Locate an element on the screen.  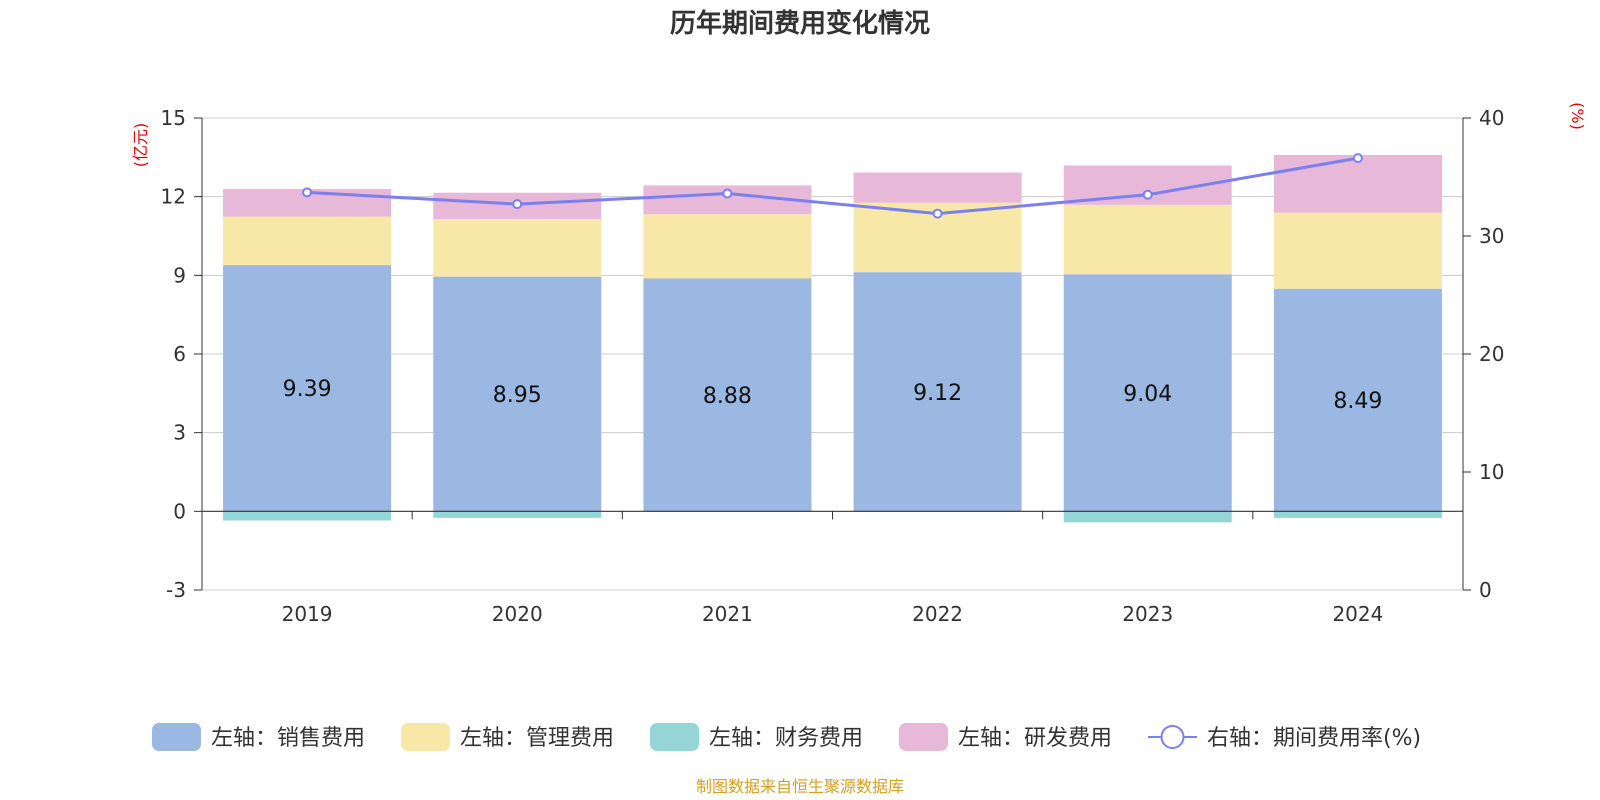
bar-value-label: 8.88 is located at coordinates (727, 396).